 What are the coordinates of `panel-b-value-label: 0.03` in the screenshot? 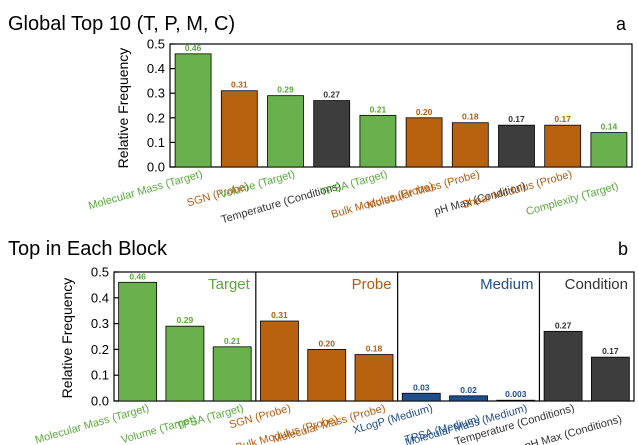 It's located at (421, 387).